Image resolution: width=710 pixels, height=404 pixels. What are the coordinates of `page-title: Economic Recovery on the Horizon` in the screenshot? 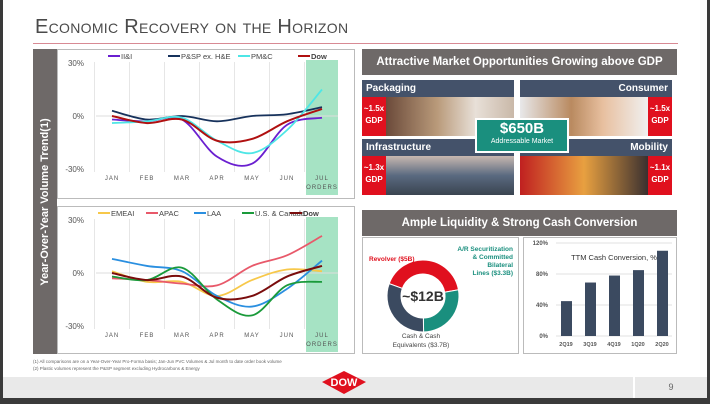 It's located at (192, 27).